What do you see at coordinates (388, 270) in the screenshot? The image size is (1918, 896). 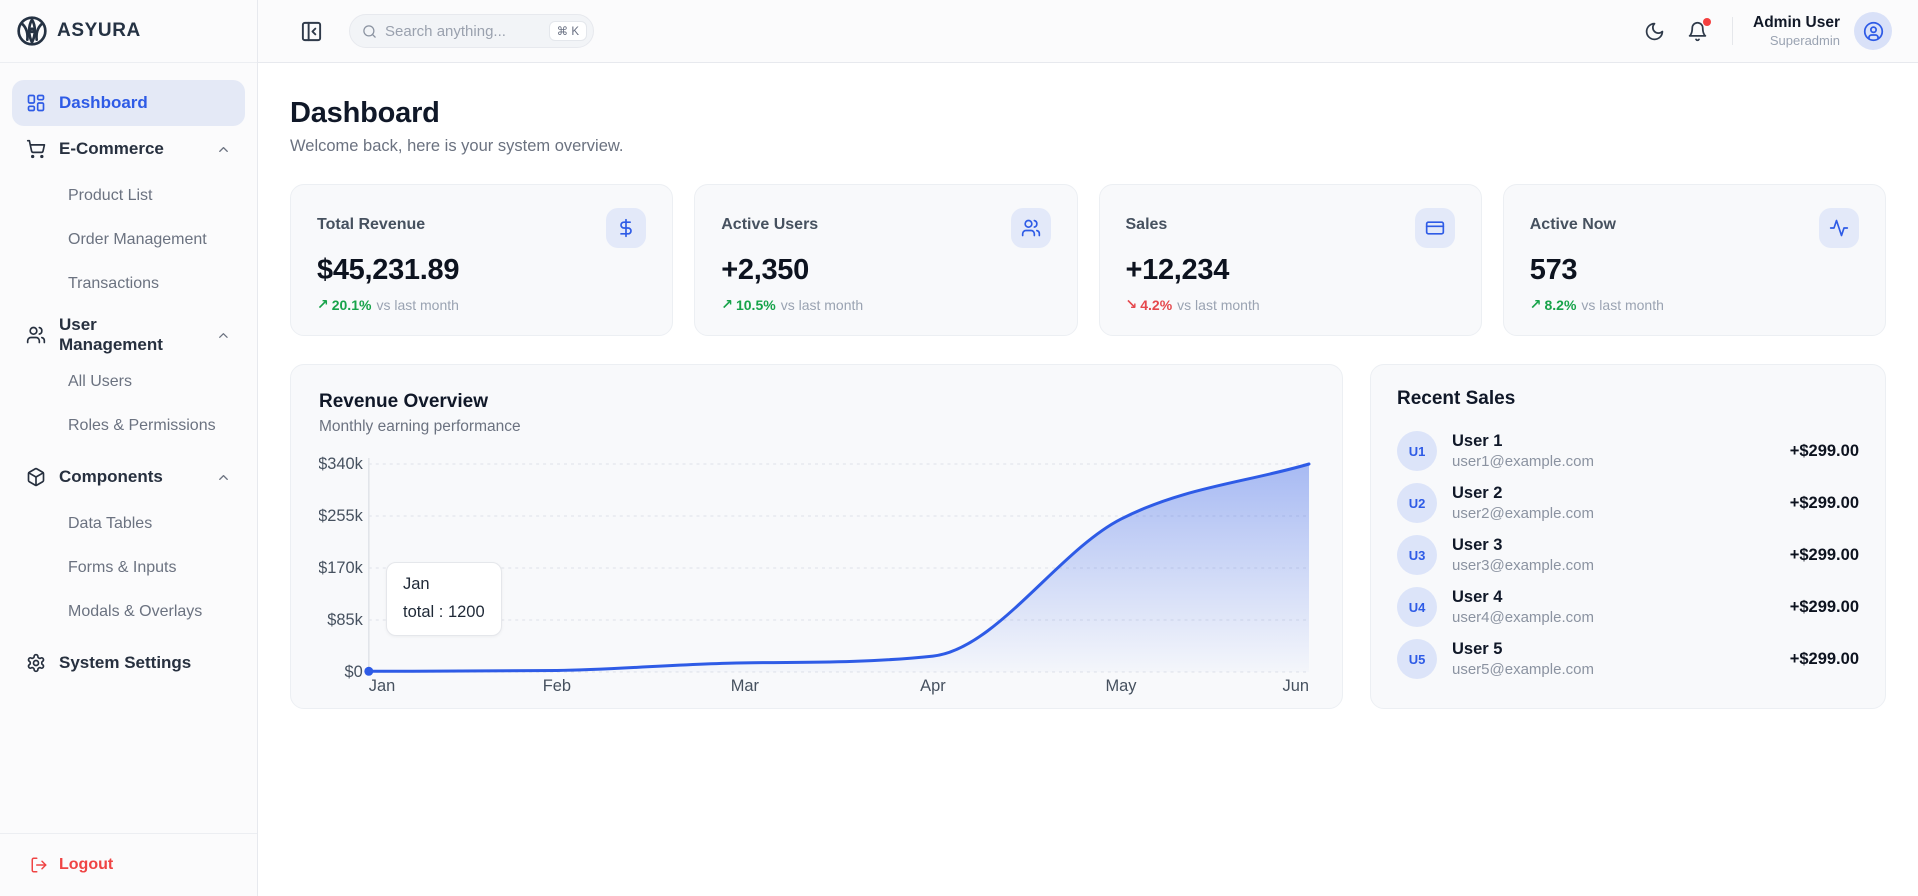 I see `stat-value: $45,231.89` at bounding box center [388, 270].